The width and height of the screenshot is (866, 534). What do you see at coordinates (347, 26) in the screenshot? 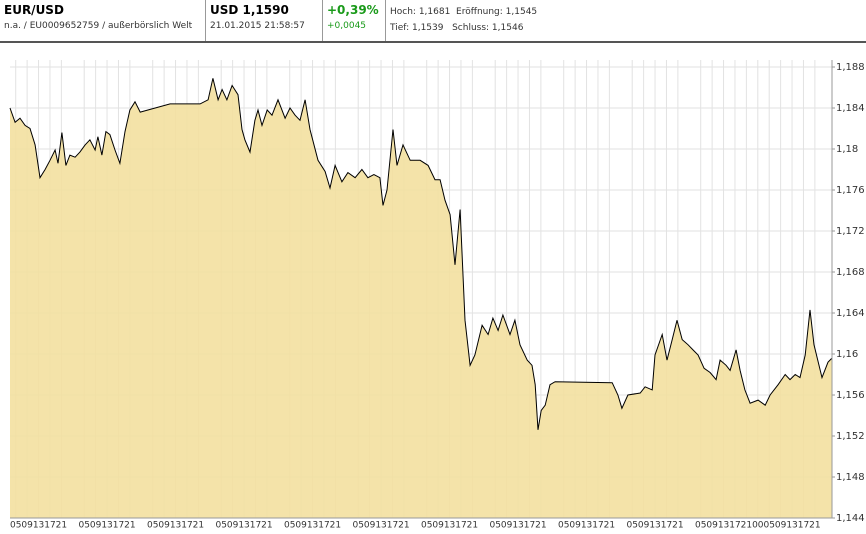
I see `change-abs: +0,0045` at bounding box center [347, 26].